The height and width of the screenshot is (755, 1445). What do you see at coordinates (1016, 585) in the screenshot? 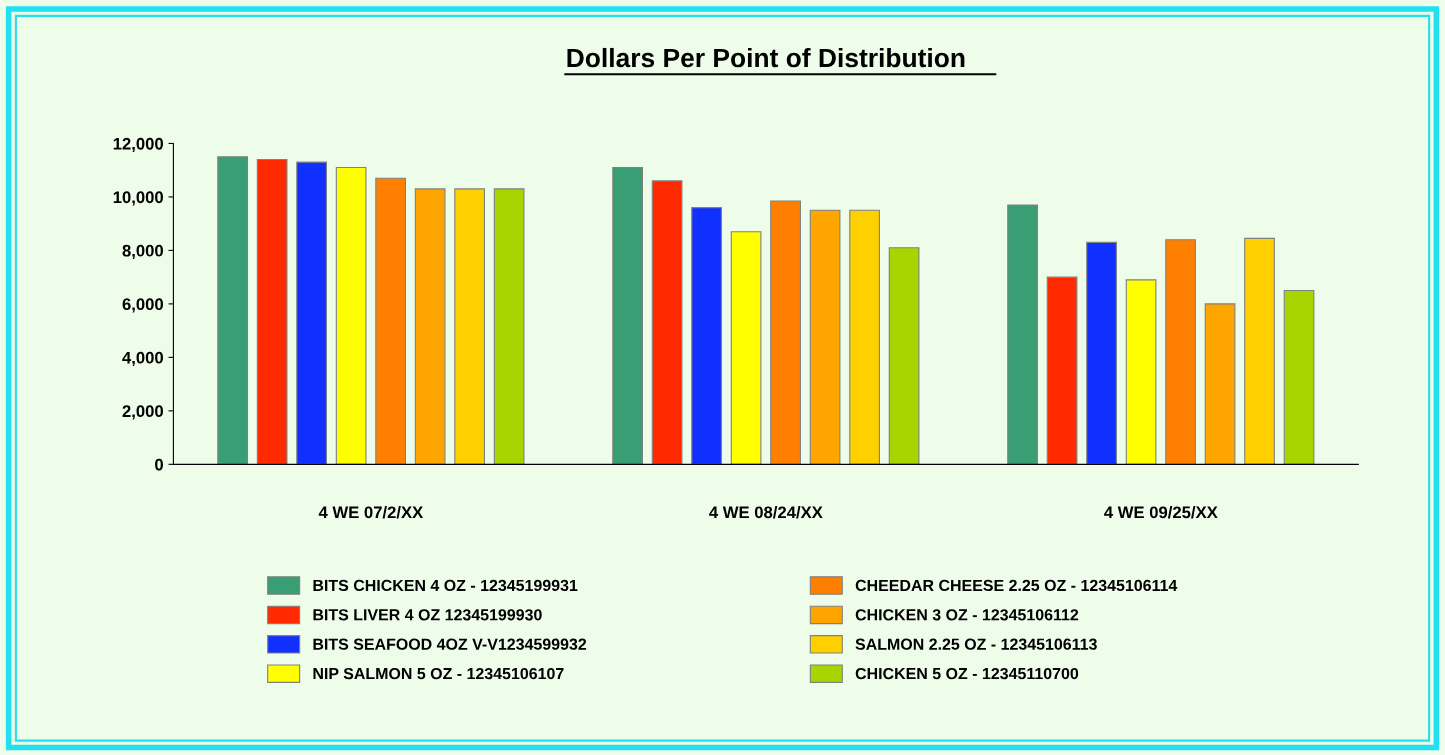
I see `legend-label: CHEEDAR CHEESE 2.25 OZ - 12345106114` at bounding box center [1016, 585].